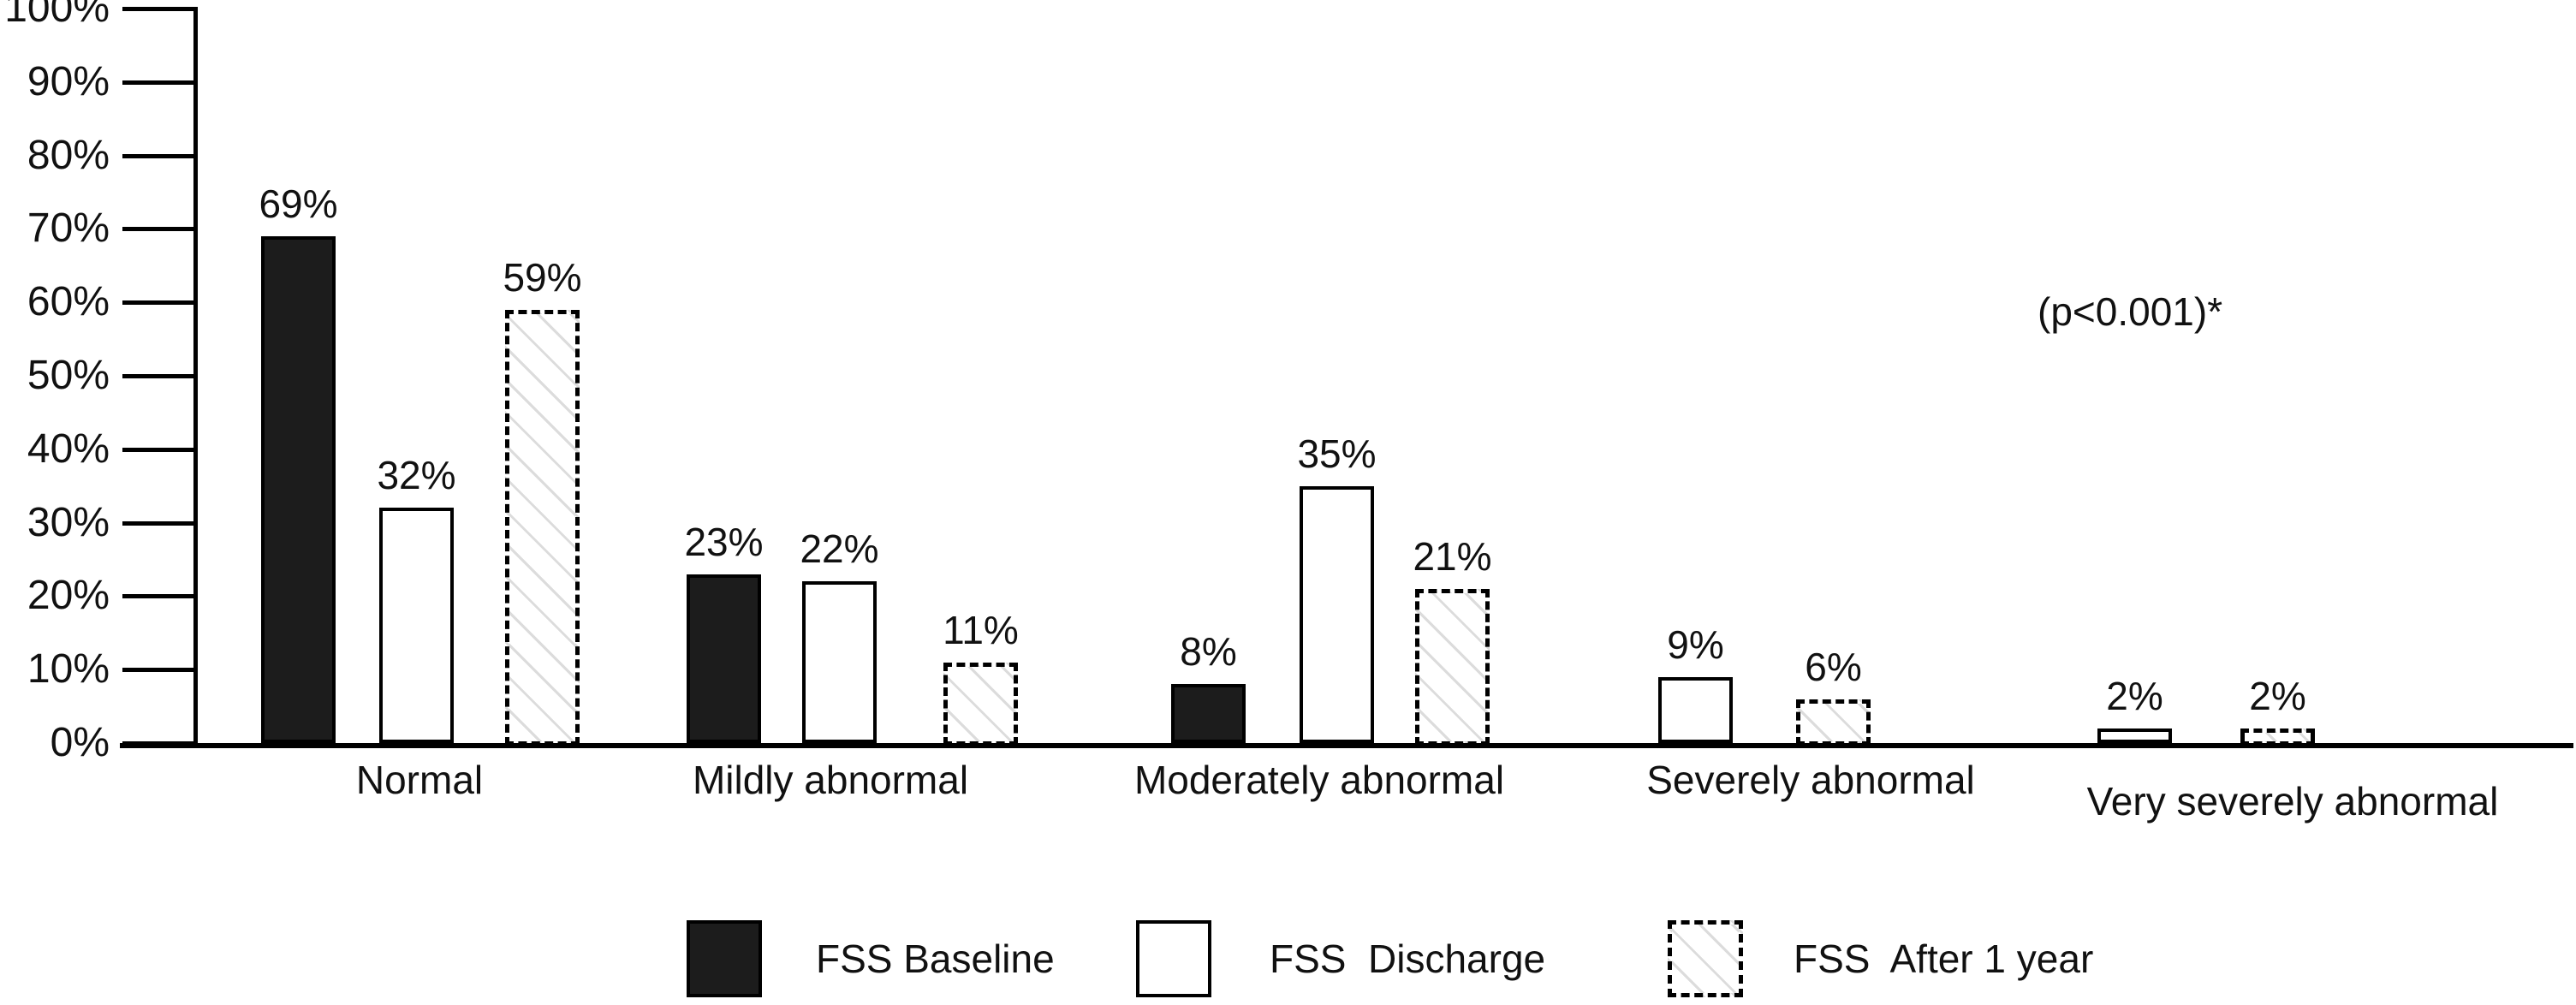  What do you see at coordinates (1944, 959) in the screenshot?
I see `legend-label: FSS After 1 year` at bounding box center [1944, 959].